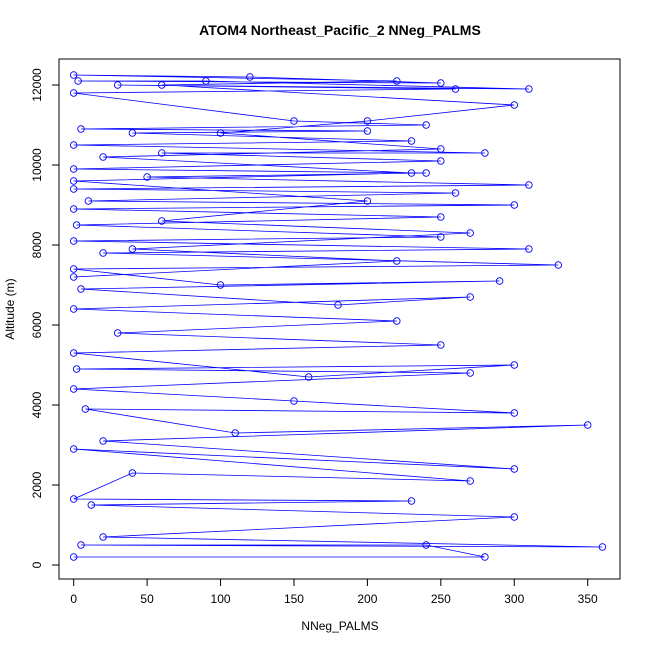 This screenshot has width=650, height=650. What do you see at coordinates (367, 599) in the screenshot?
I see `x-tick-label: 200` at bounding box center [367, 599].